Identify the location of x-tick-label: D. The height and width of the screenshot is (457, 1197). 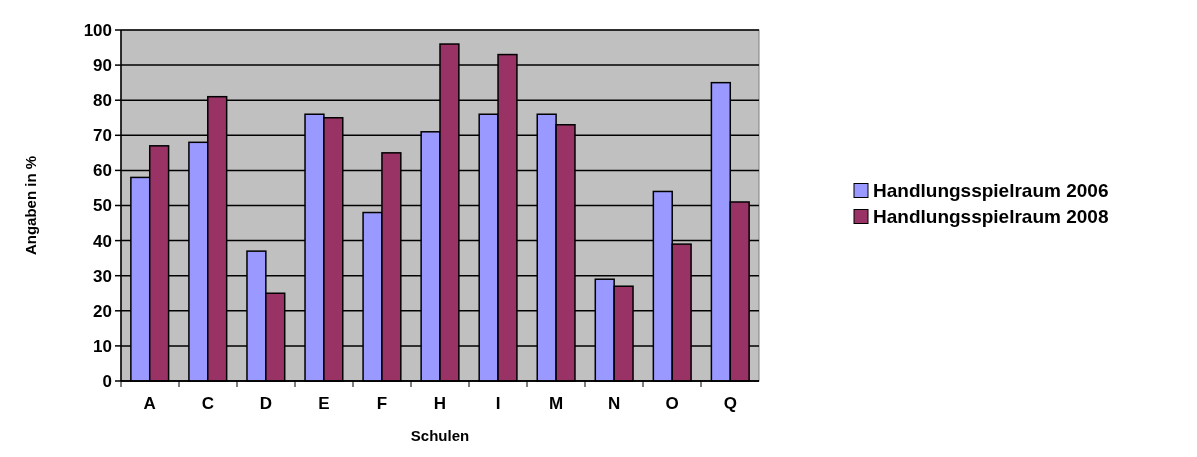
(265, 403).